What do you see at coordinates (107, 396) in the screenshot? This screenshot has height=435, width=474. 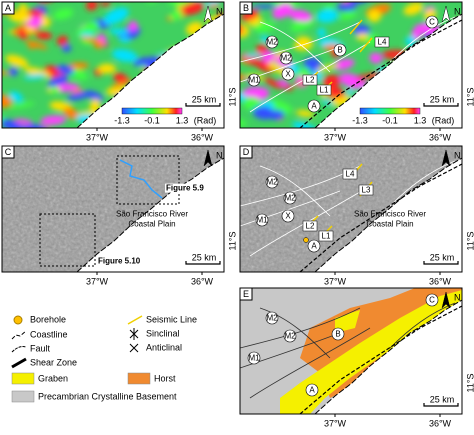 I see `legend-label: Precambrian Crystalline Basement` at bounding box center [107, 396].